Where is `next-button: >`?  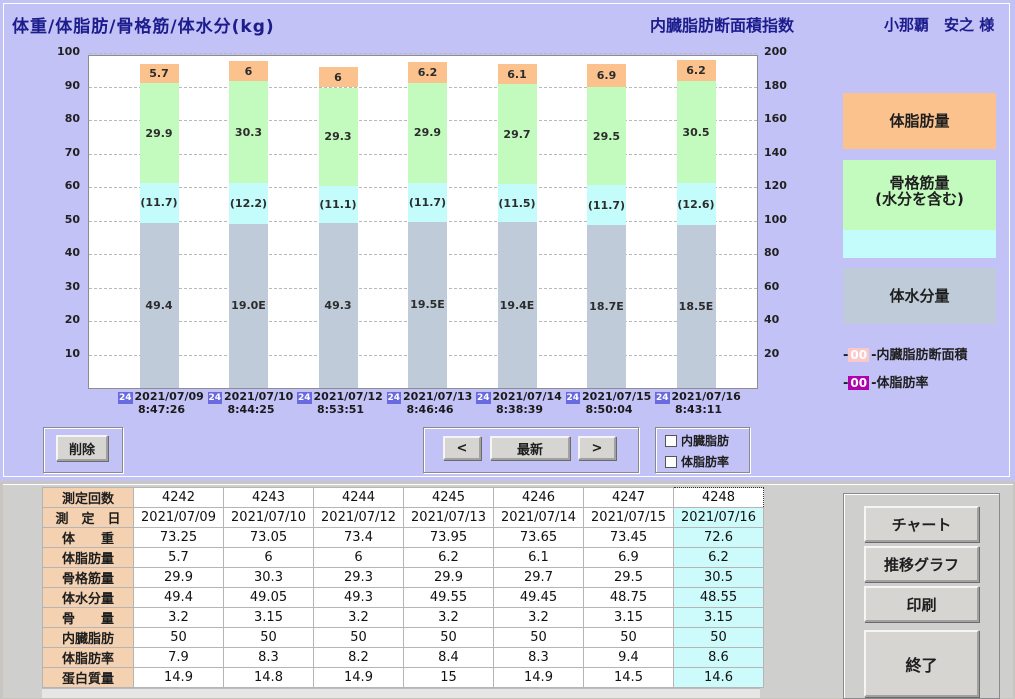
next-button: > is located at coordinates (597, 448).